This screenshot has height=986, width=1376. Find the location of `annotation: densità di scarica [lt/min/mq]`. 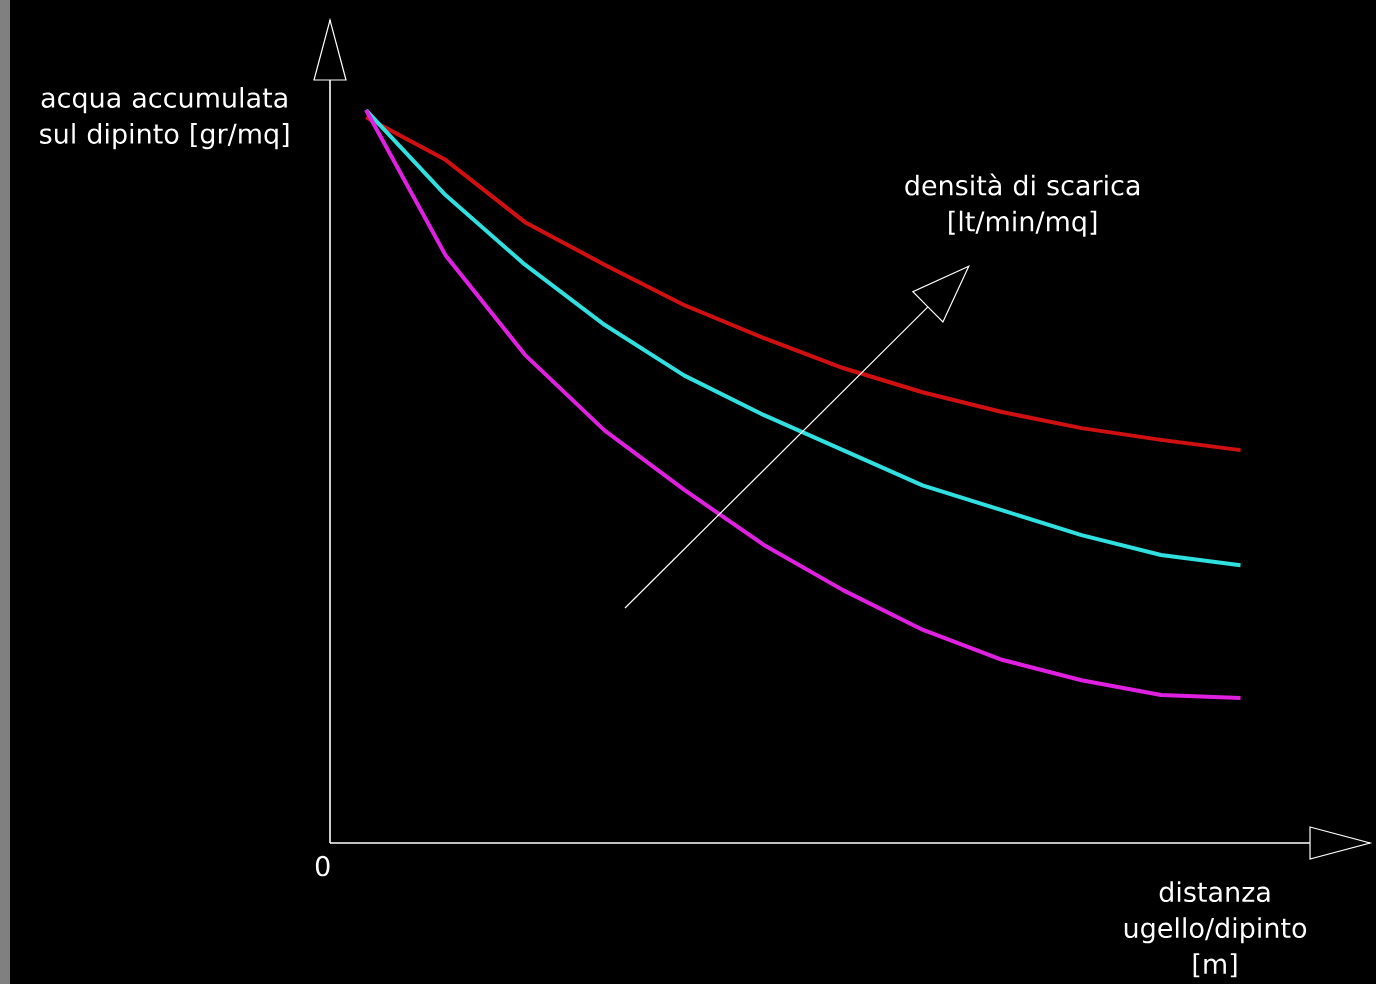

annotation: densità di scarica [lt/min/mq] is located at coordinates (1022, 205).